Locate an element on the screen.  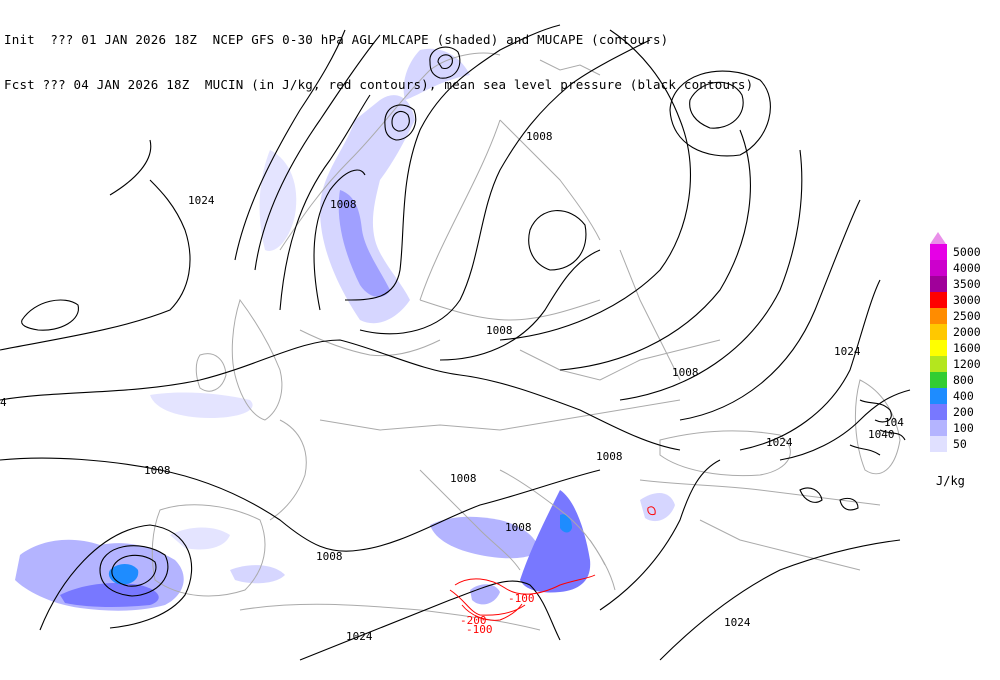
pressure-label: 1040 is located at coordinates (881, 434).